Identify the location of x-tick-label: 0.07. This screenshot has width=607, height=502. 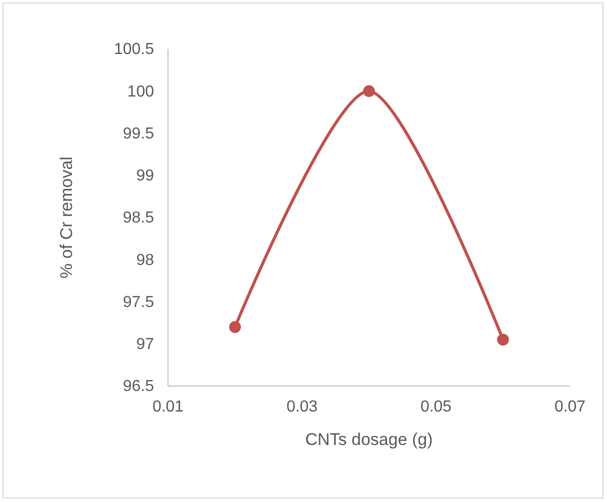
(570, 407).